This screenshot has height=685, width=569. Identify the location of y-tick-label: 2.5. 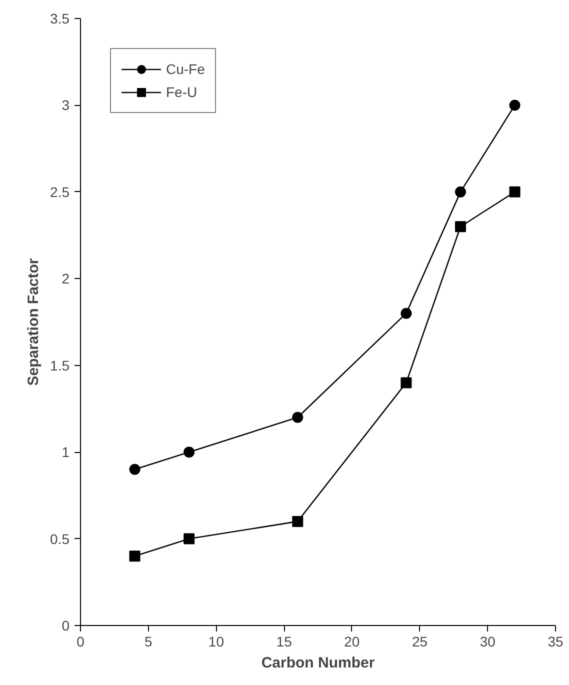
(60, 192).